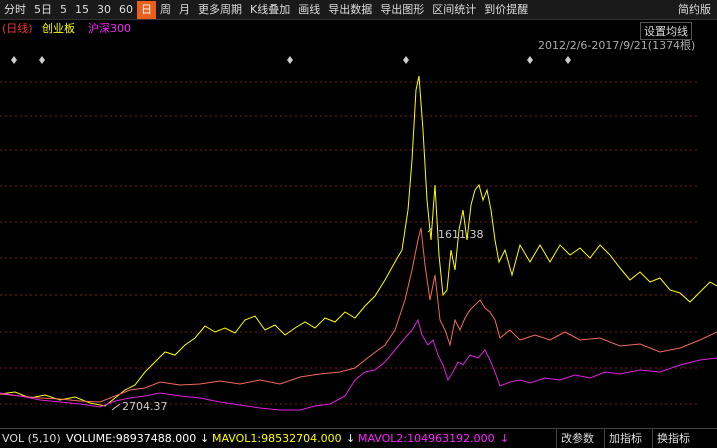  Describe the element at coordinates (673, 438) in the screenshot. I see `button: 换指标` at that location.